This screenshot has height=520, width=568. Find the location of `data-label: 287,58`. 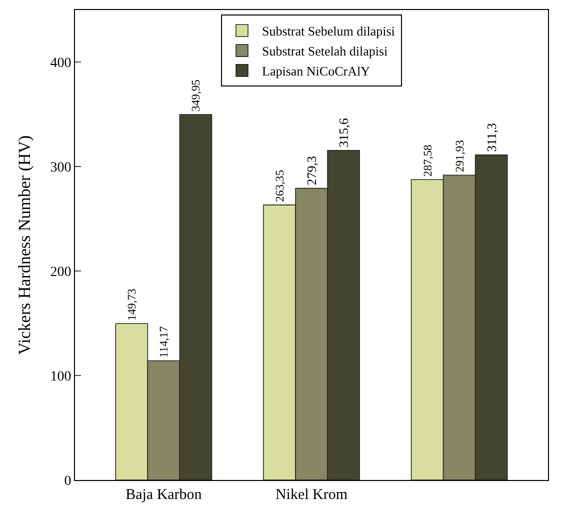

data-label: 287,58 is located at coordinates (427, 160).